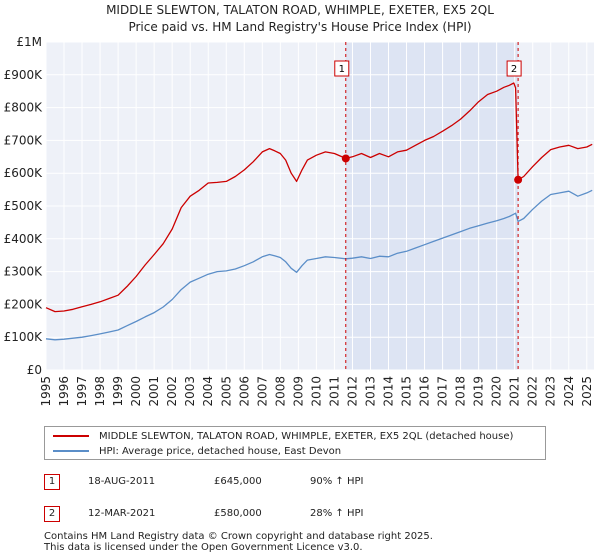  I want to click on x-tick-label: 2011, so click(334, 391).